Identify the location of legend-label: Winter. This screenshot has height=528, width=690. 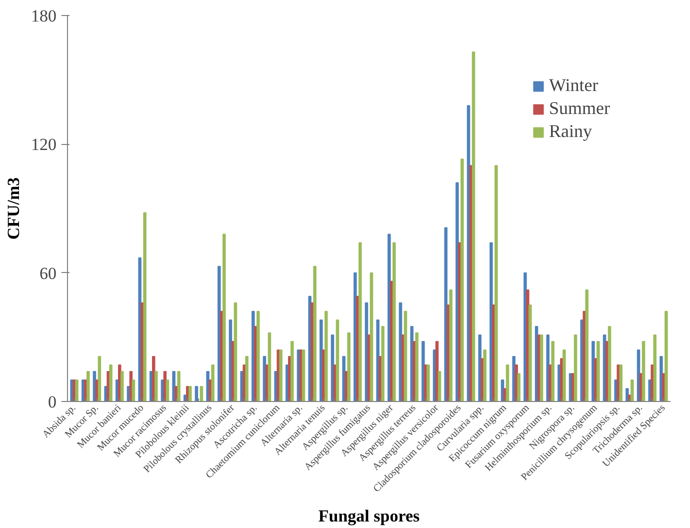
(573, 85).